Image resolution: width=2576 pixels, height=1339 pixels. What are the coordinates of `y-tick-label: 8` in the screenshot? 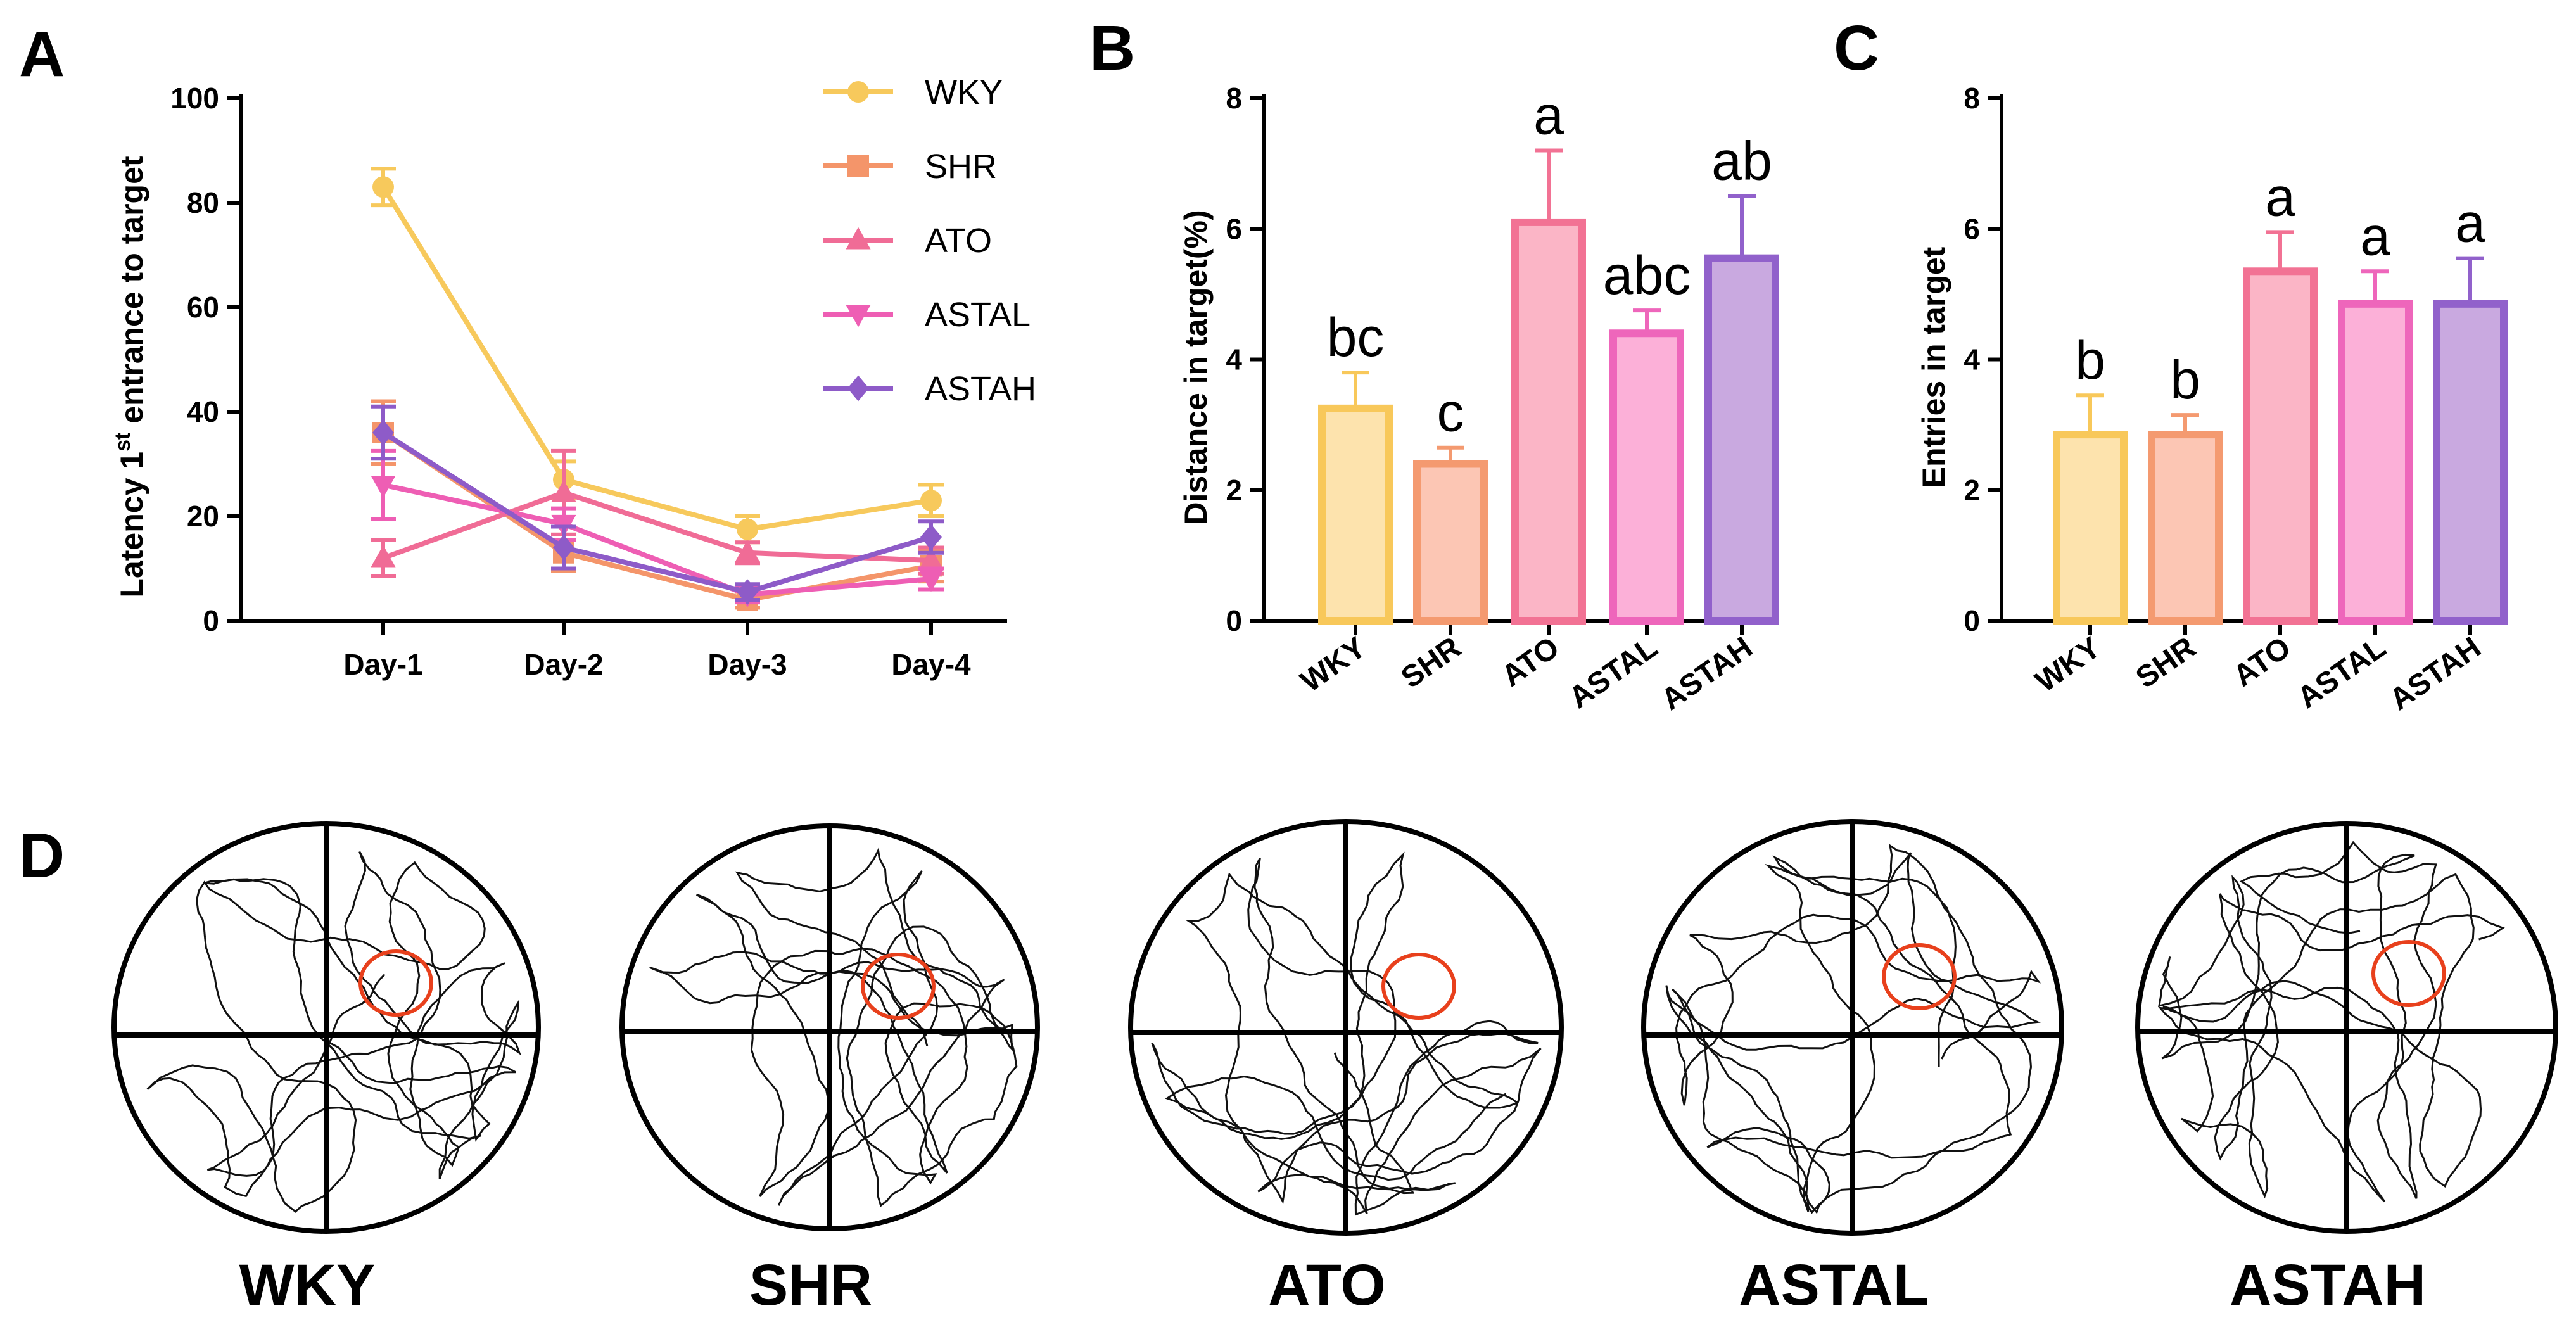 It's located at (1234, 99).